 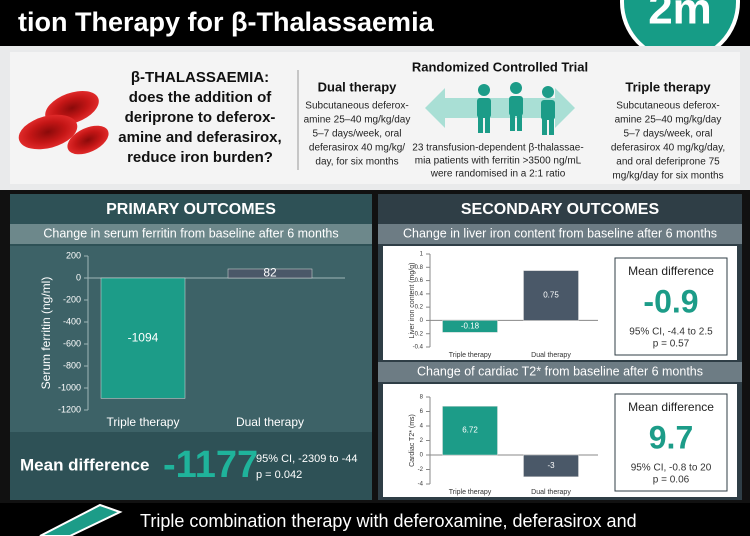 What do you see at coordinates (307, 459) in the screenshot?
I see `md-ci: 95% CI, -2309 to -44` at bounding box center [307, 459].